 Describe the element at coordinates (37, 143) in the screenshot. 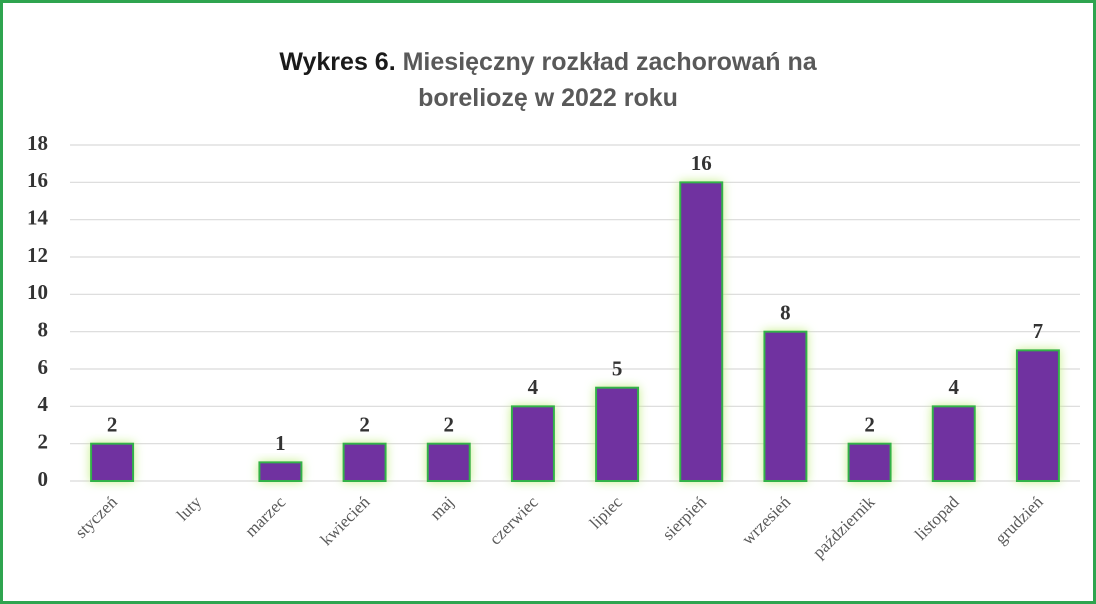

I see `y-tick-label: 18` at that location.